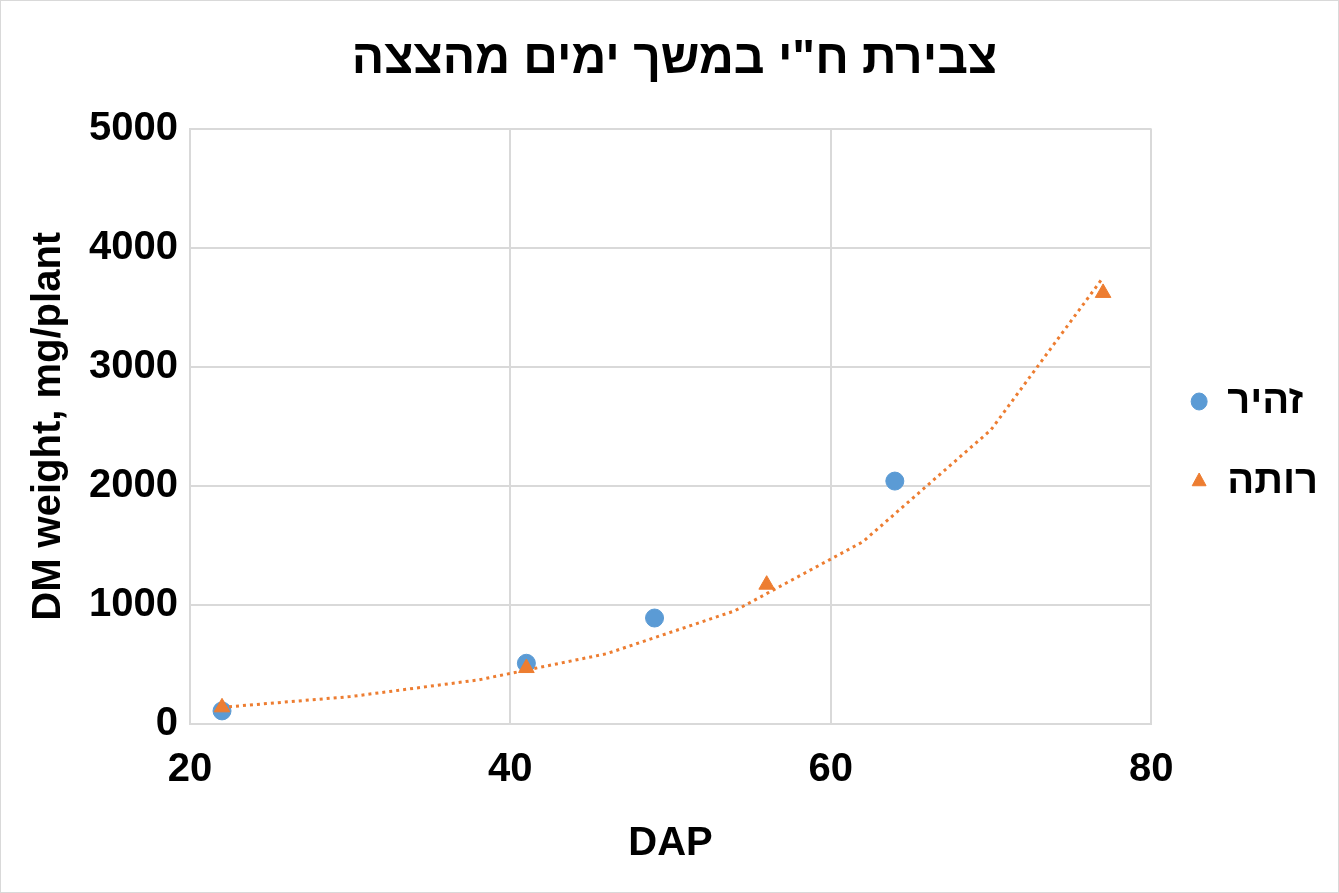  Describe the element at coordinates (133, 244) in the screenshot. I see `y-tick-label: 4000` at that location.